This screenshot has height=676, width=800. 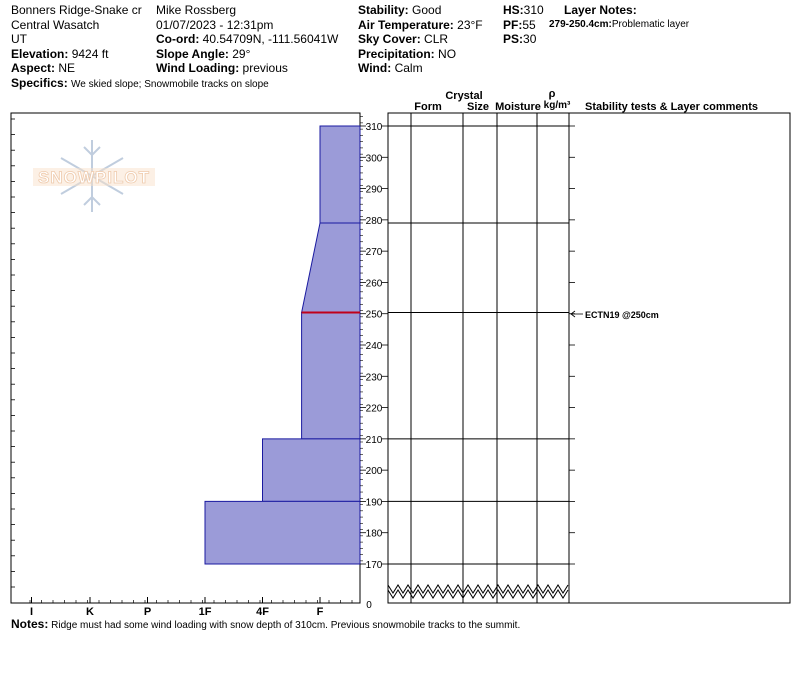 What do you see at coordinates (529, 24) in the screenshot?
I see `pf-value: 55` at bounding box center [529, 24].